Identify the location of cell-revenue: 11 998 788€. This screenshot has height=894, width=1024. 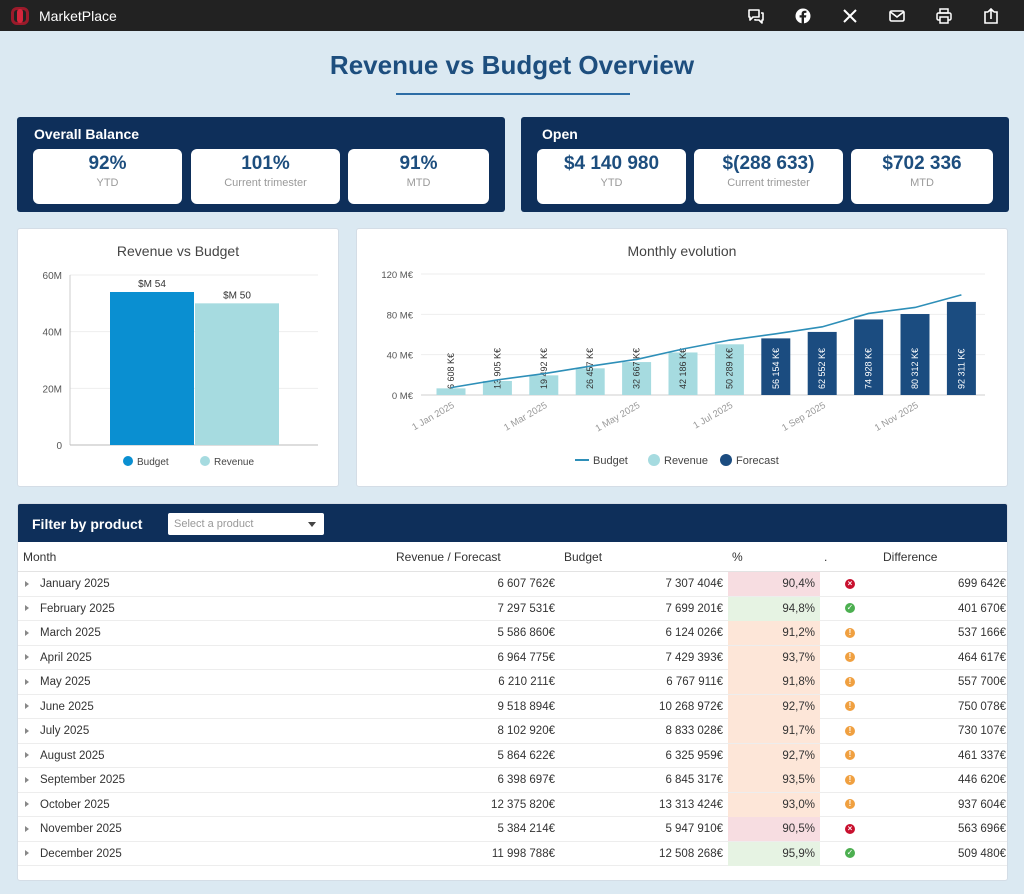
(523, 853).